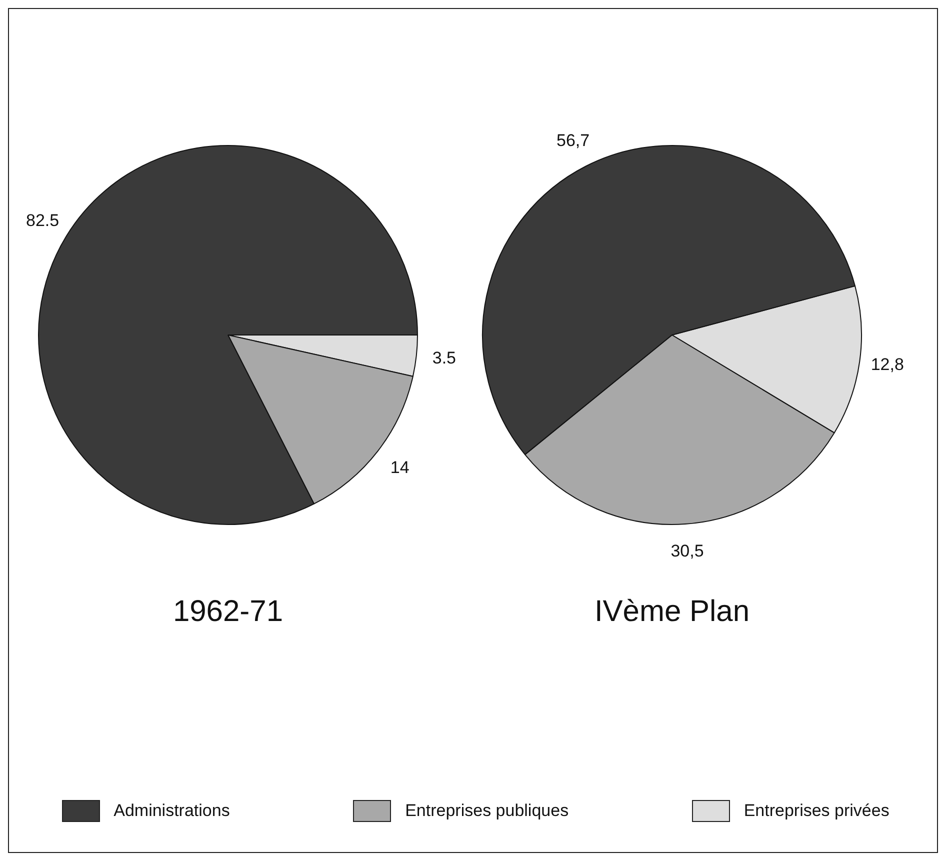  I want to click on data-label: 30,5, so click(687, 551).